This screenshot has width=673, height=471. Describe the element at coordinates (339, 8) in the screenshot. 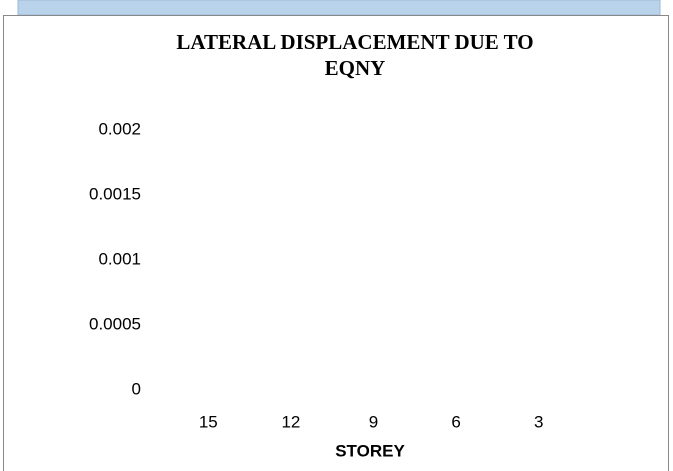

I see `header-band` at that location.